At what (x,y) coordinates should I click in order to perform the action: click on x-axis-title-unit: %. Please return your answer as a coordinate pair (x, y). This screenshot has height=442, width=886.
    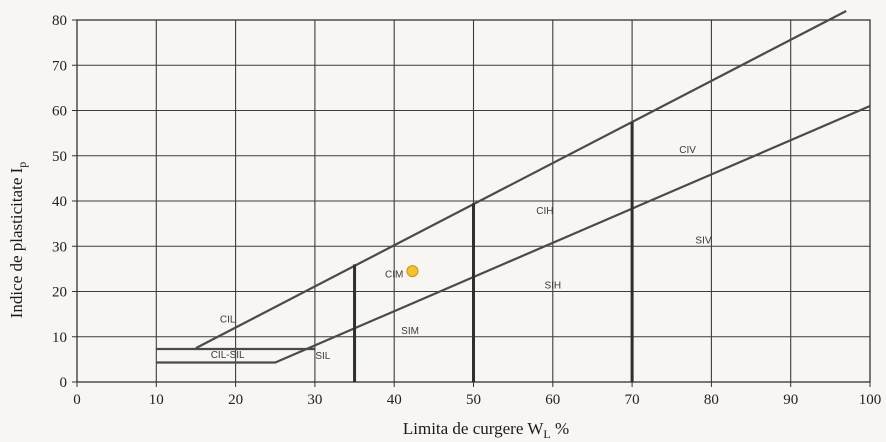
    Looking at the image, I should click on (560, 428).